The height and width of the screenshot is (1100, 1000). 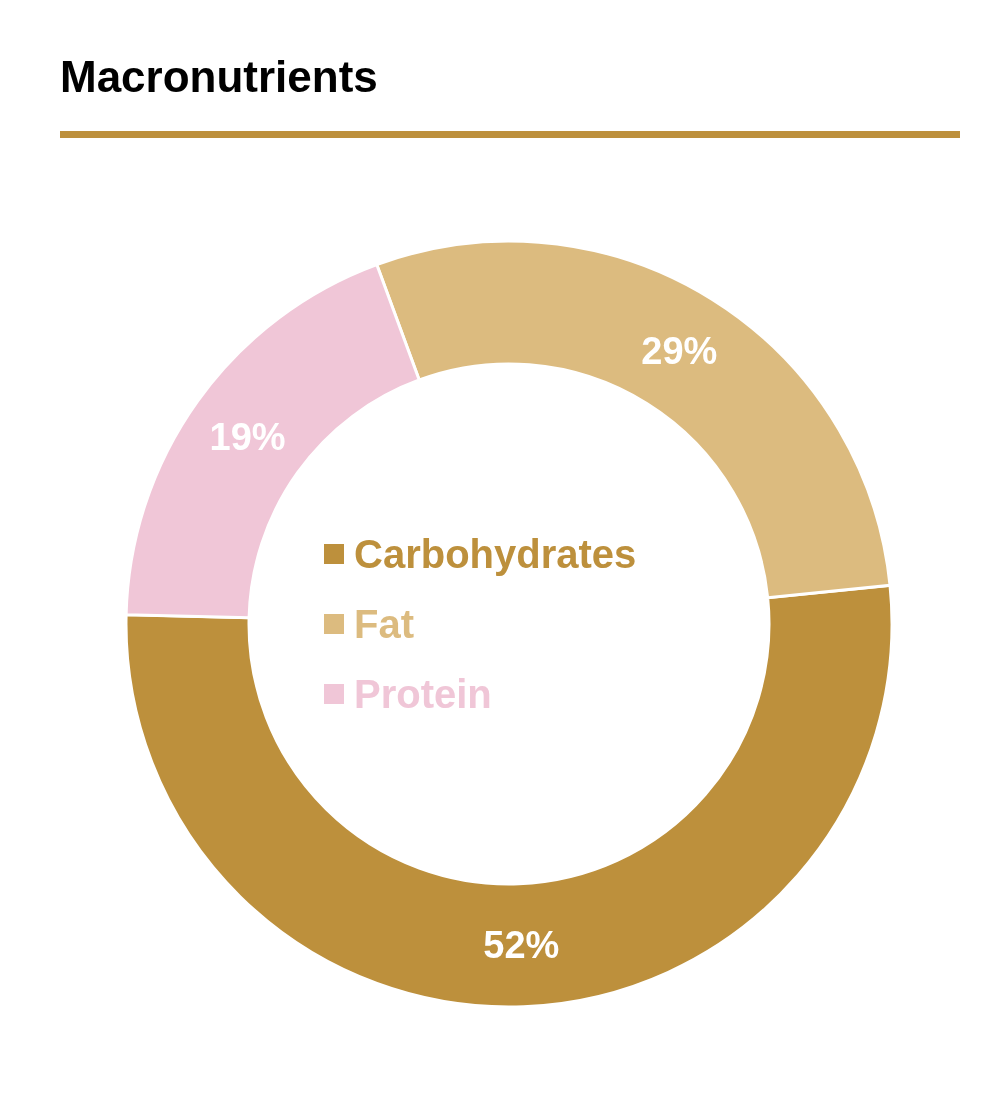 What do you see at coordinates (423, 694) in the screenshot?
I see `legend-label: Protein` at bounding box center [423, 694].